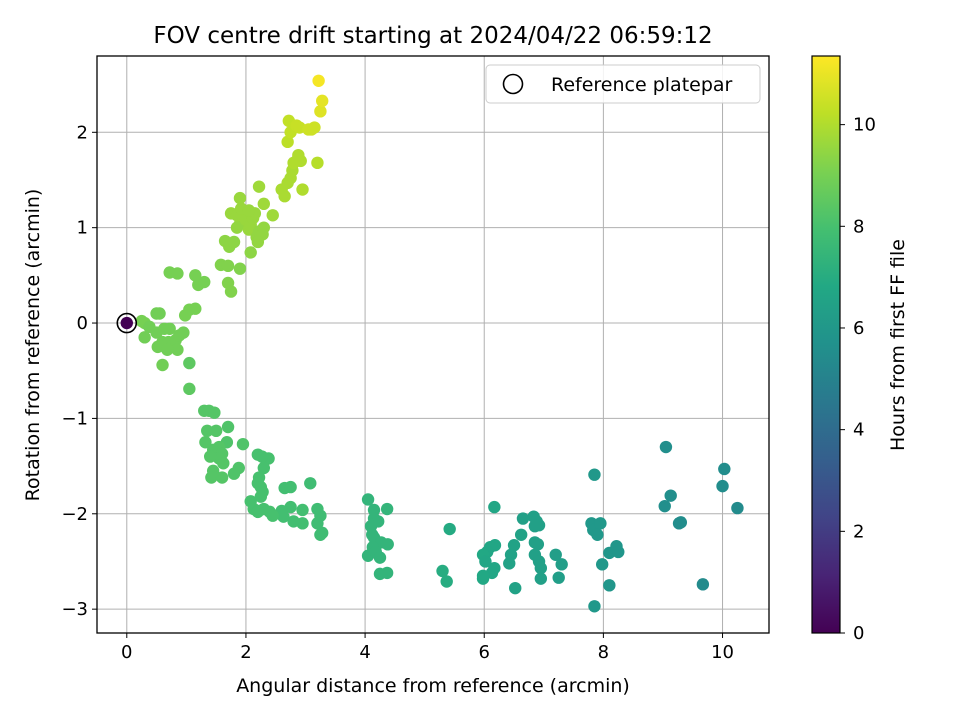 This screenshot has height=720, width=960. I want to click on x-tick-label: 10, so click(722, 652).